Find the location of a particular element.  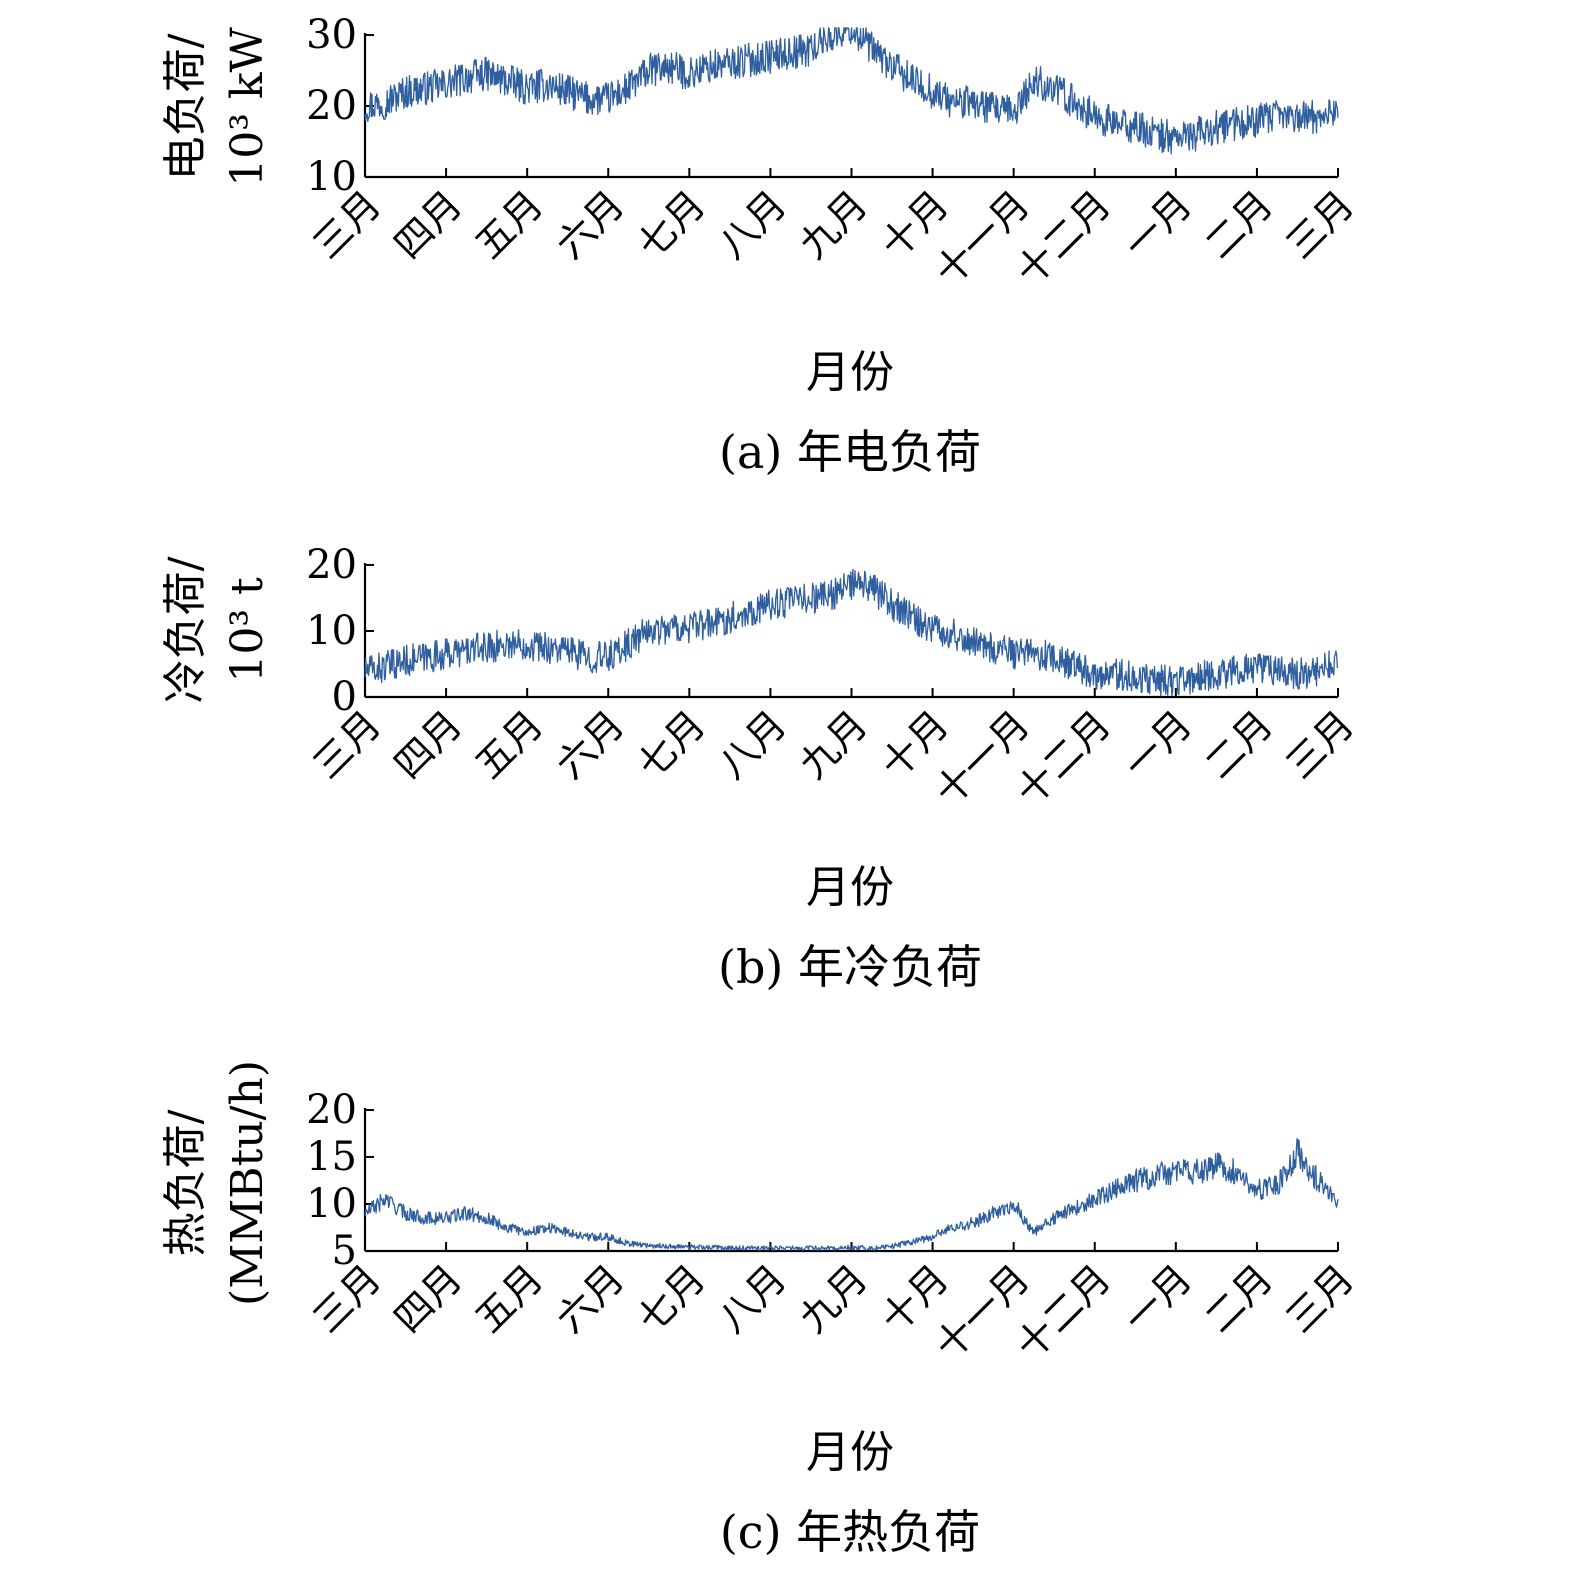

panel-a-caption: (a) 年电负荷 is located at coordinates (850, 452).